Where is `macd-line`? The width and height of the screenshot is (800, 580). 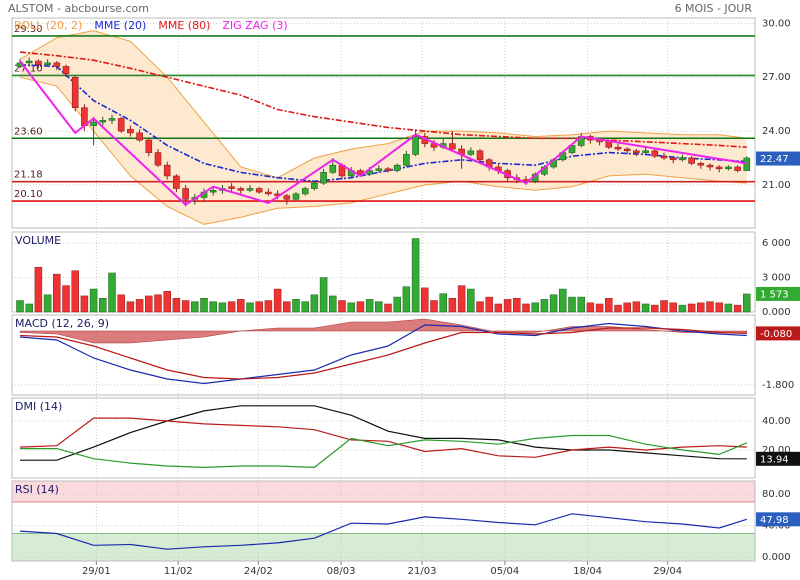
macd-line is located at coordinates (383, 353).